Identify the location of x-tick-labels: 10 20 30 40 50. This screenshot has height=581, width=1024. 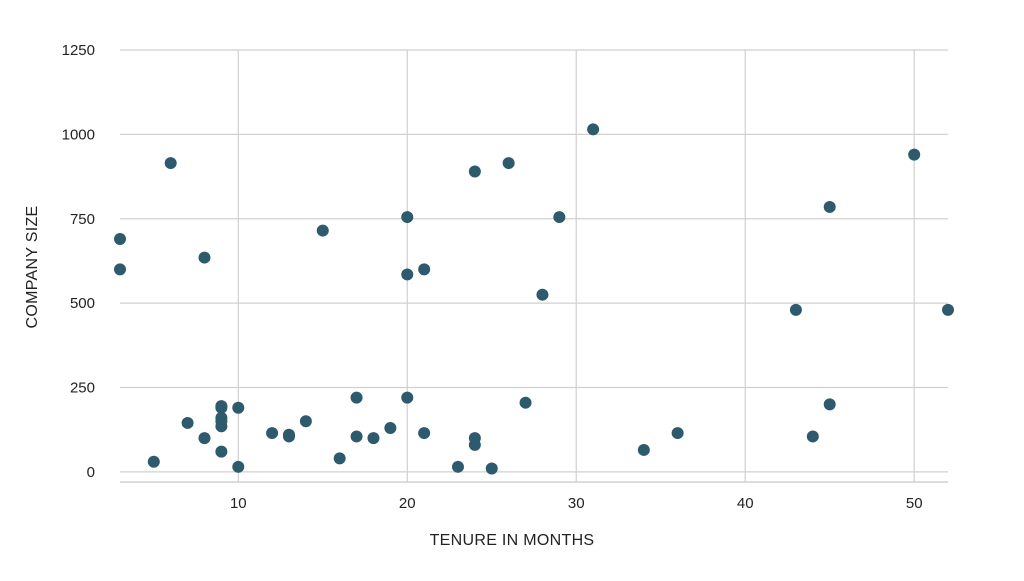
(576, 503).